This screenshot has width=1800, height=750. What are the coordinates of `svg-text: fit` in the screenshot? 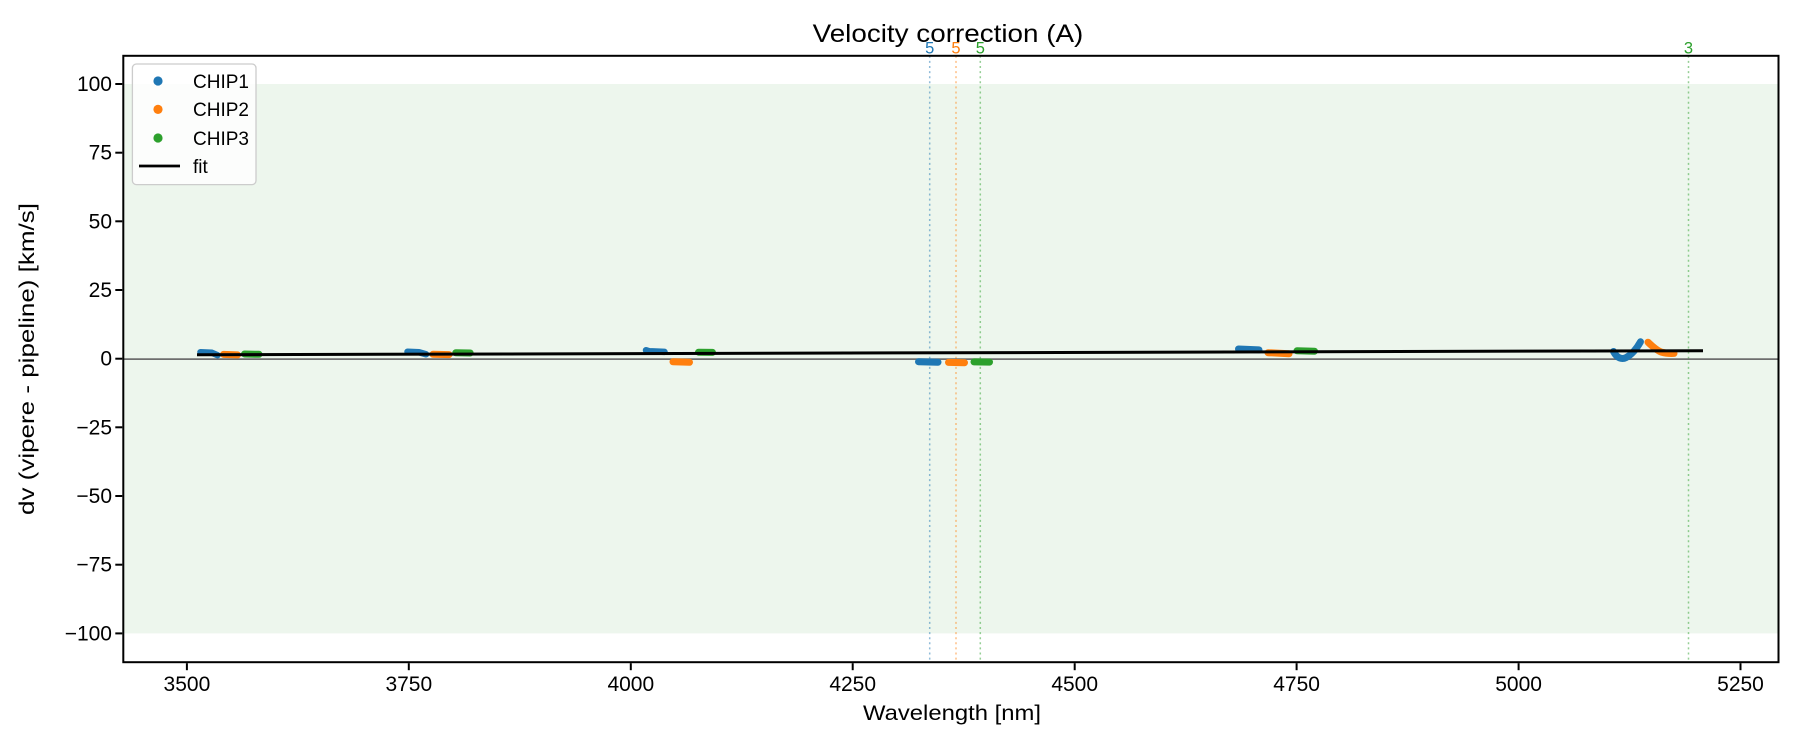 It's located at (201, 167).